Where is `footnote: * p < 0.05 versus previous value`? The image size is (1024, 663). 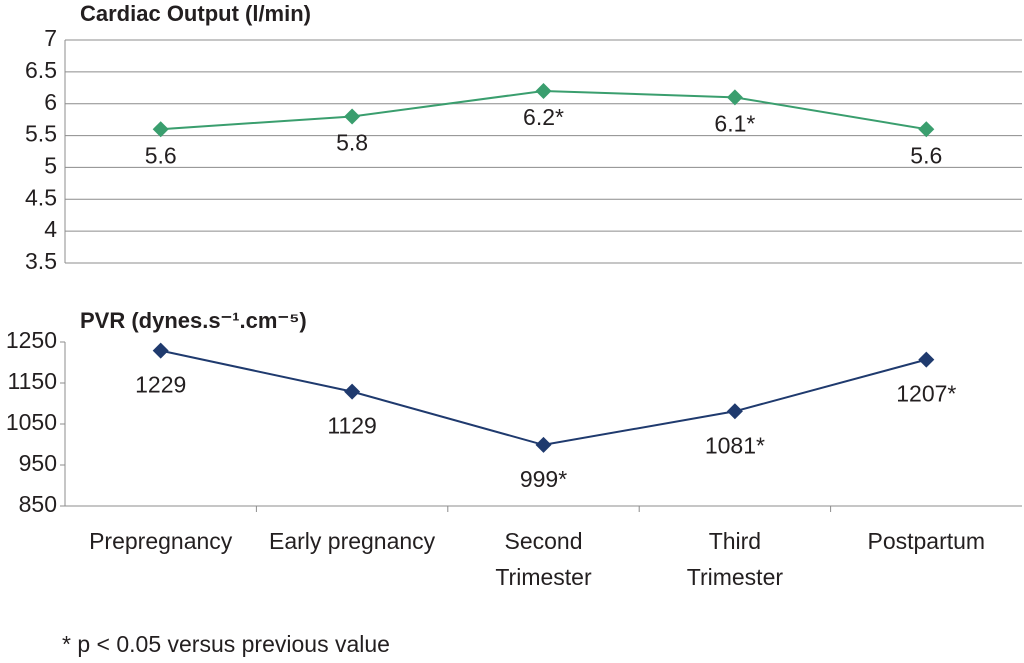 footnote: * p < 0.05 versus previous value is located at coordinates (226, 644).